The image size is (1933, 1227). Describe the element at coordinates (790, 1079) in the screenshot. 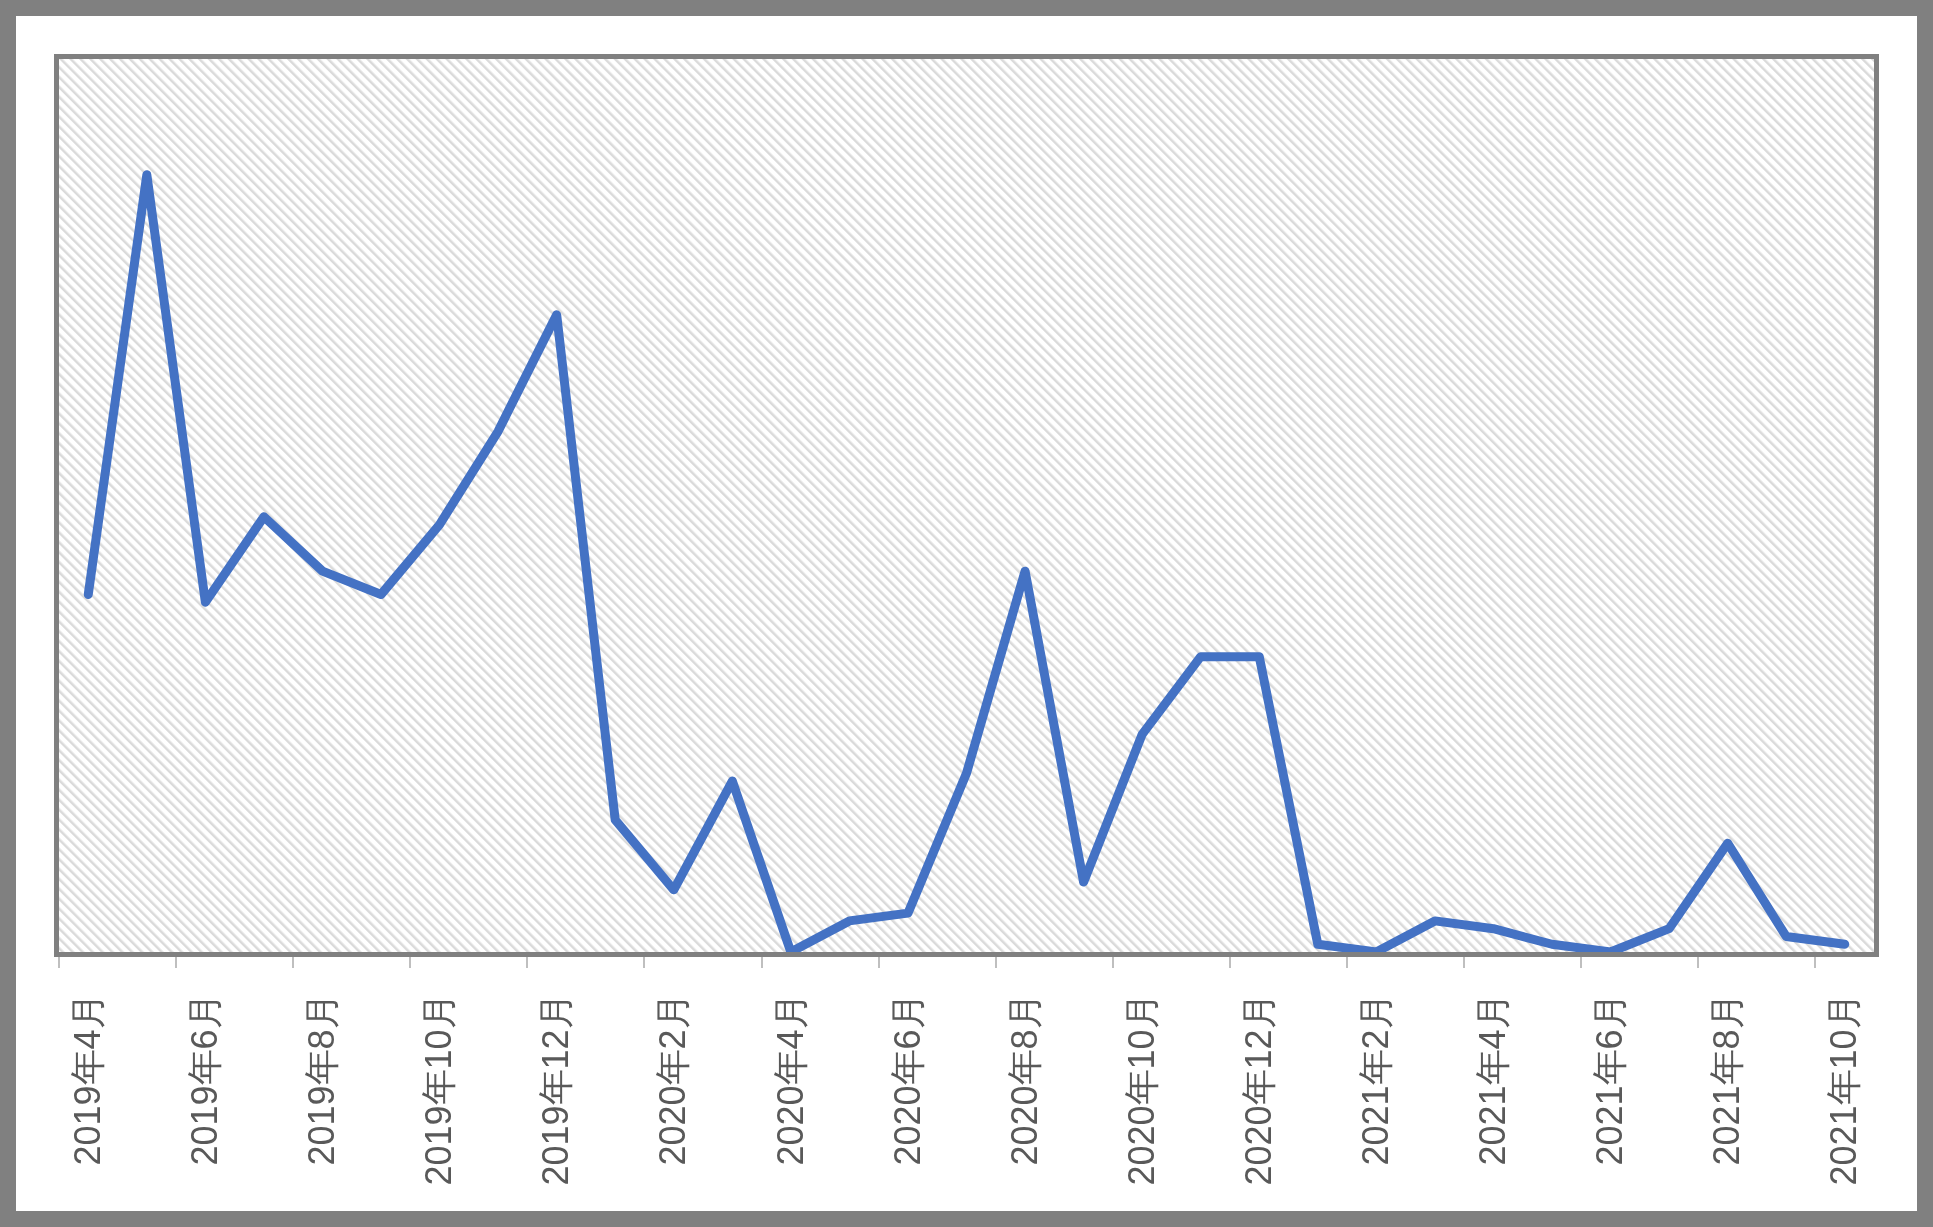

I see `x-tick-label: 2020年4月` at that location.